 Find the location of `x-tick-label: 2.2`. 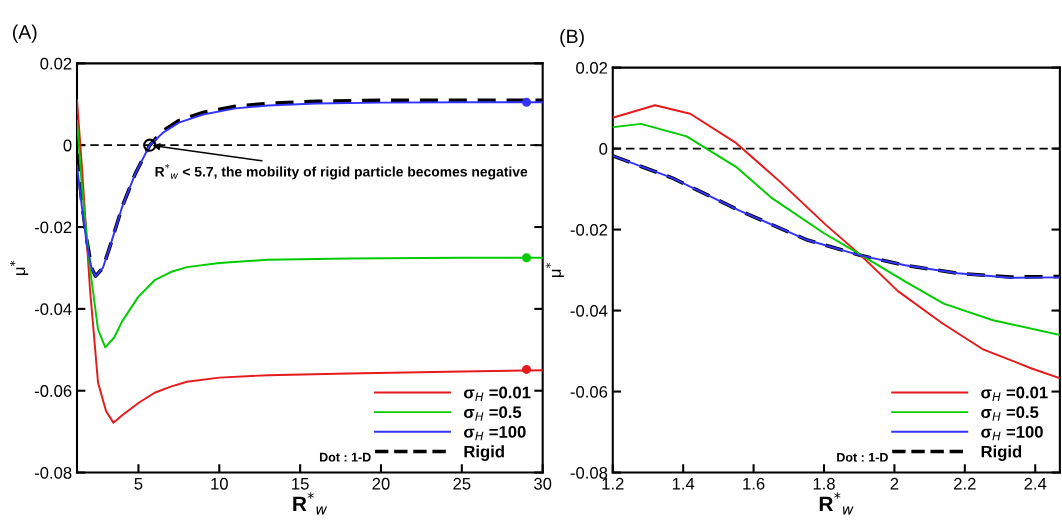

x-tick-label: 2.2 is located at coordinates (965, 483).